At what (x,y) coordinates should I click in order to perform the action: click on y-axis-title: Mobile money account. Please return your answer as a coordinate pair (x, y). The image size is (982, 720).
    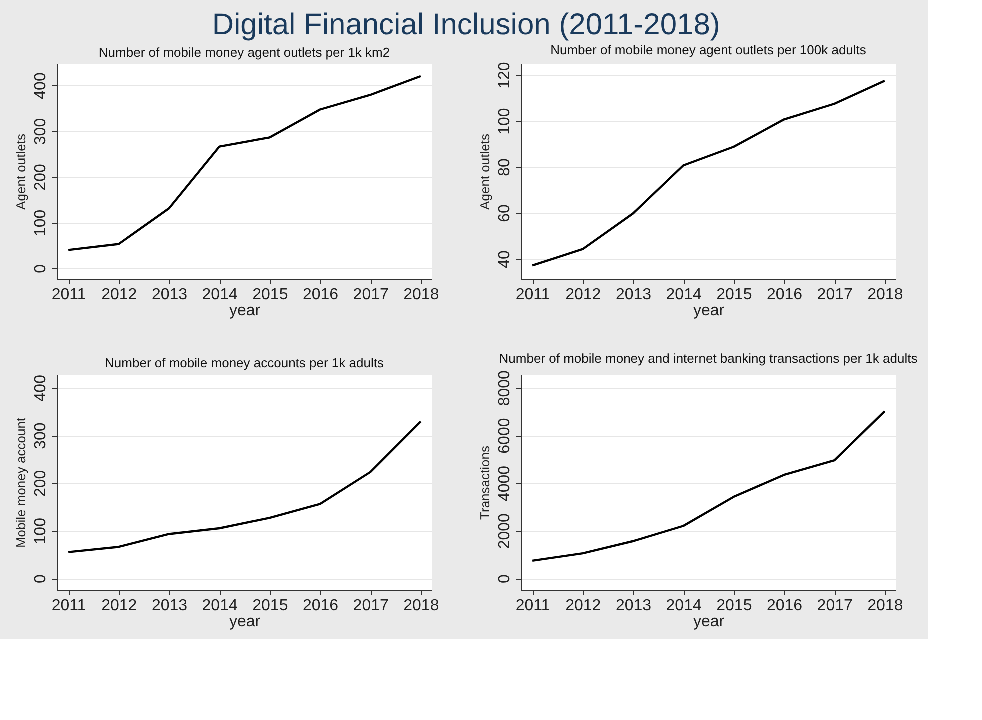
    Looking at the image, I should click on (21, 483).